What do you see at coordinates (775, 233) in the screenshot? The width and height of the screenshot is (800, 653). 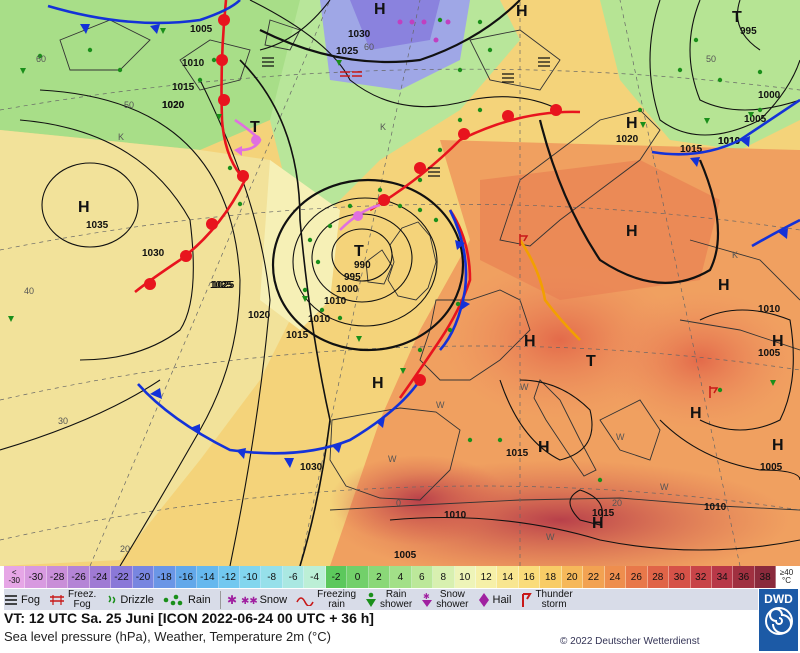 I see `cold-front-russia` at bounding box center [775, 233].